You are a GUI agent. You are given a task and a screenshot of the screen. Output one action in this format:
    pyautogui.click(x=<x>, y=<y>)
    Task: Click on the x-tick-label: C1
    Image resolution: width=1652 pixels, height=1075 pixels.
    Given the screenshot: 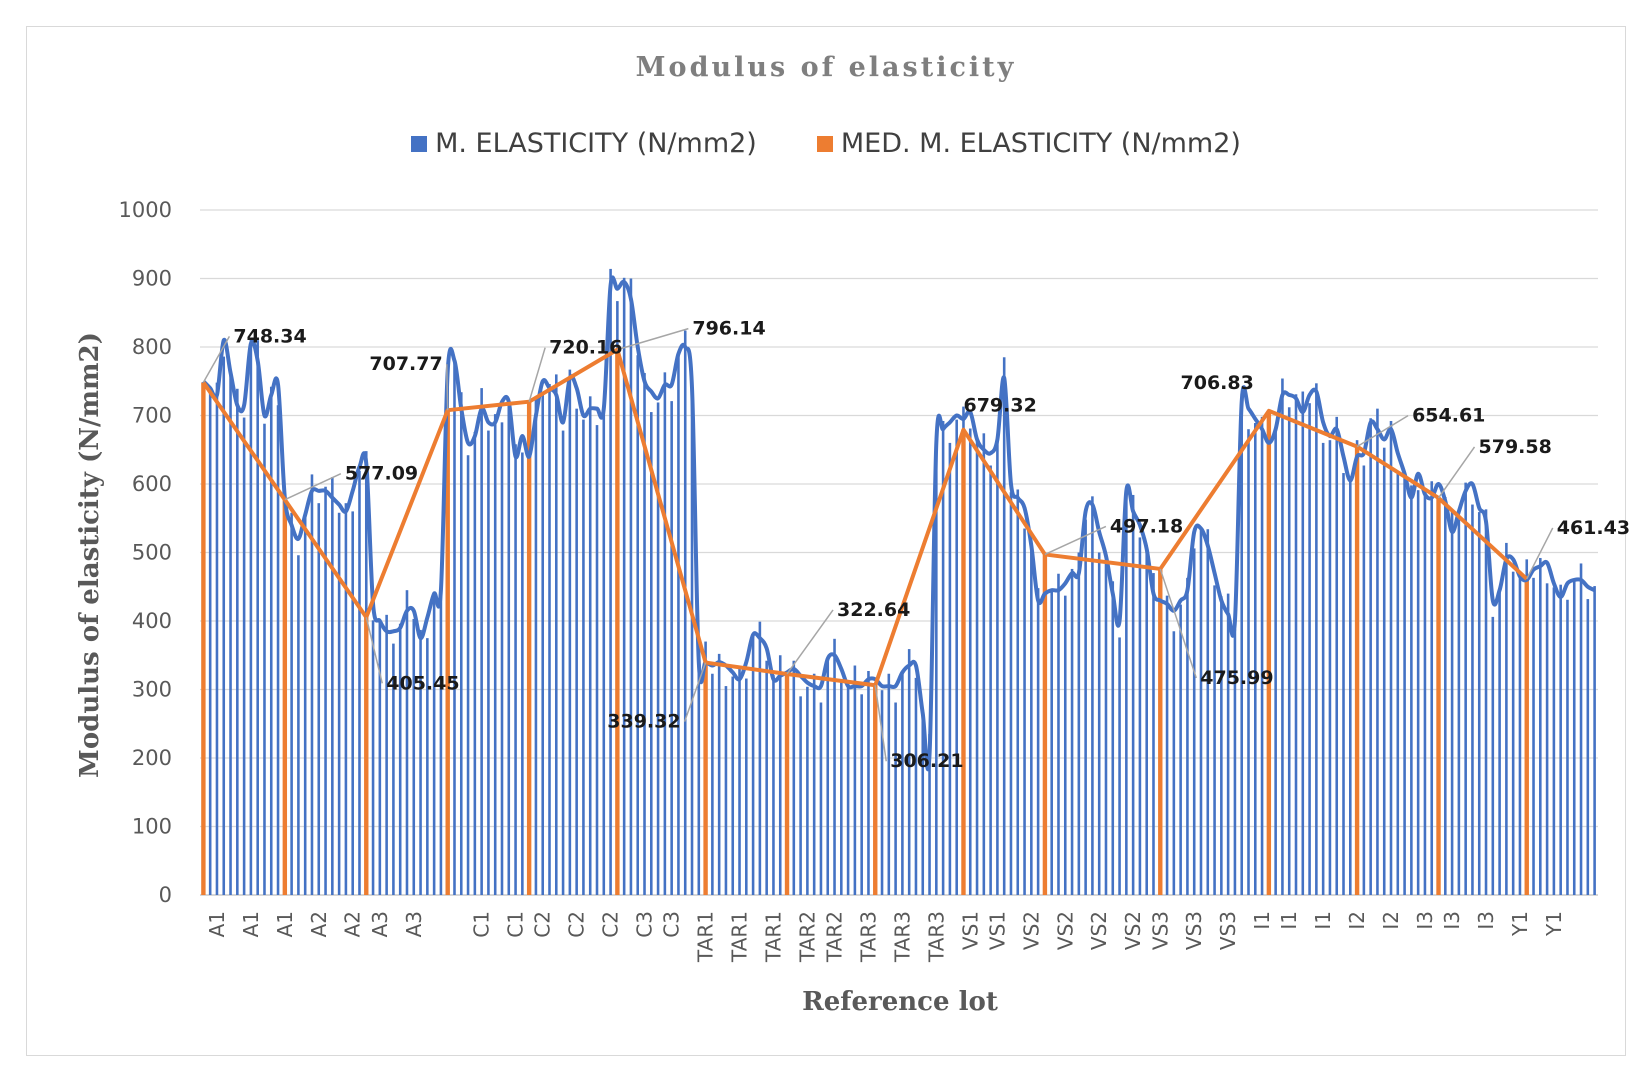 What is the action you would take?
    pyautogui.click(x=482, y=924)
    